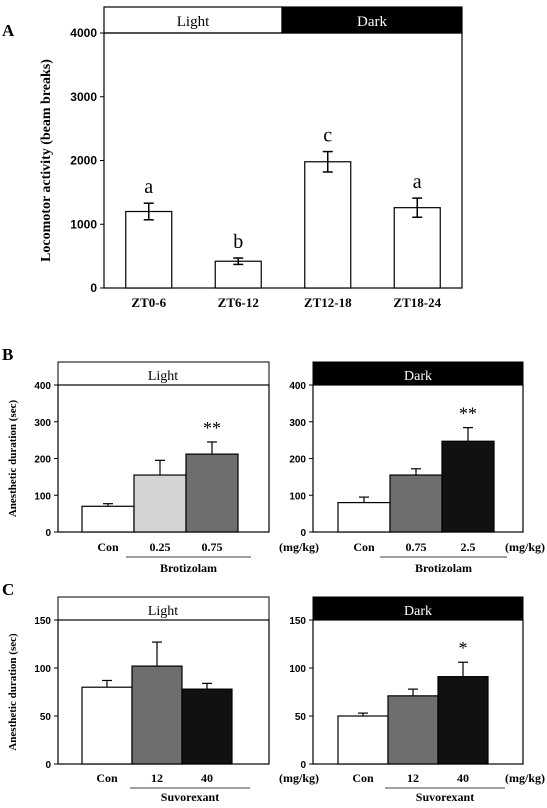 This screenshot has width=547, height=808. Describe the element at coordinates (83, 33) in the screenshot. I see `y-tick-label: 4000` at that location.